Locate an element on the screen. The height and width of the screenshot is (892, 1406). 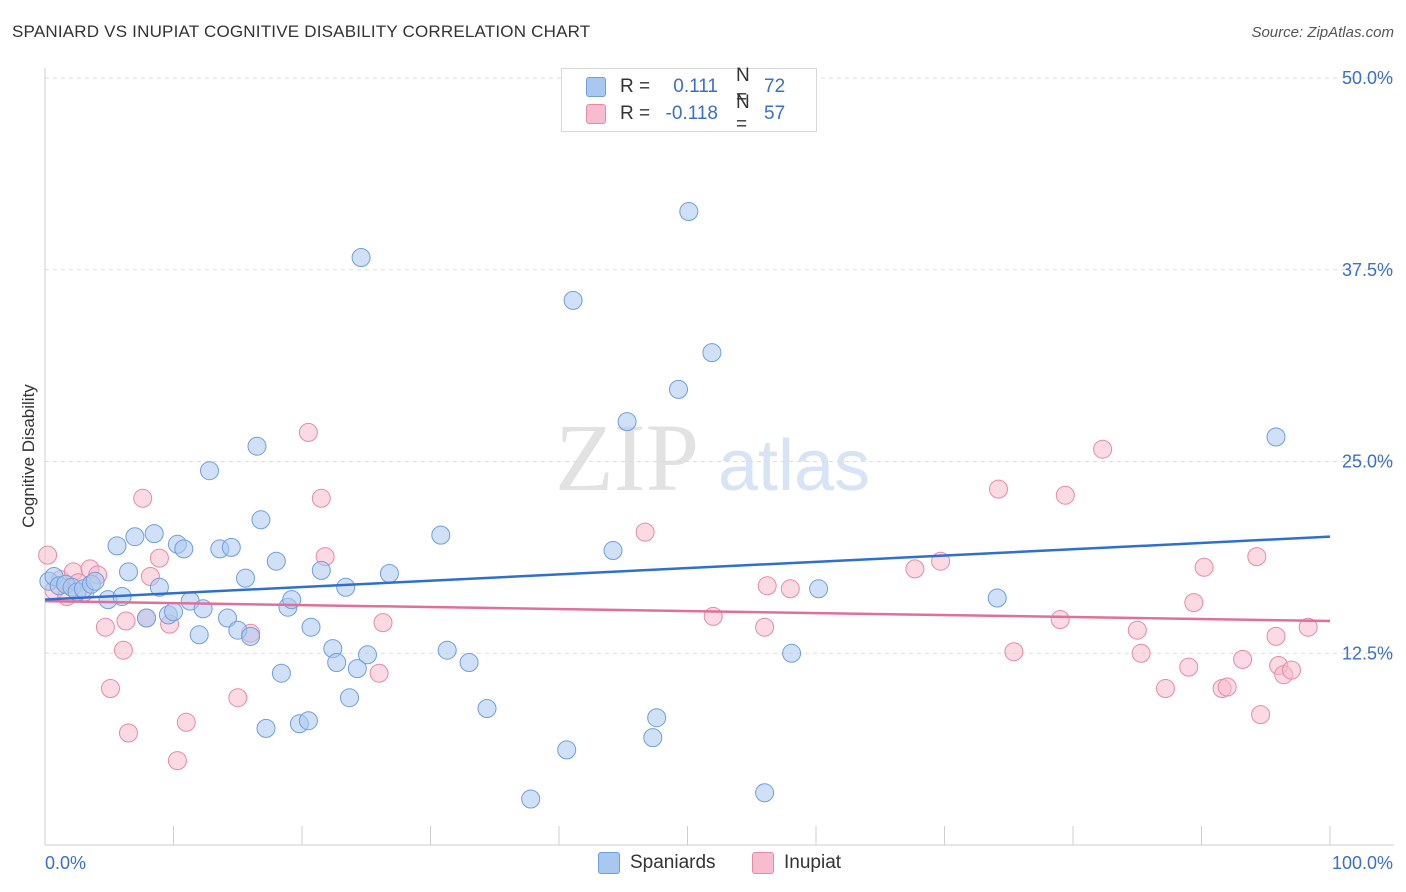
correlation-legend: R = 0.111 N = 72 R = -0.118 N = 57 is located at coordinates (689, 100).